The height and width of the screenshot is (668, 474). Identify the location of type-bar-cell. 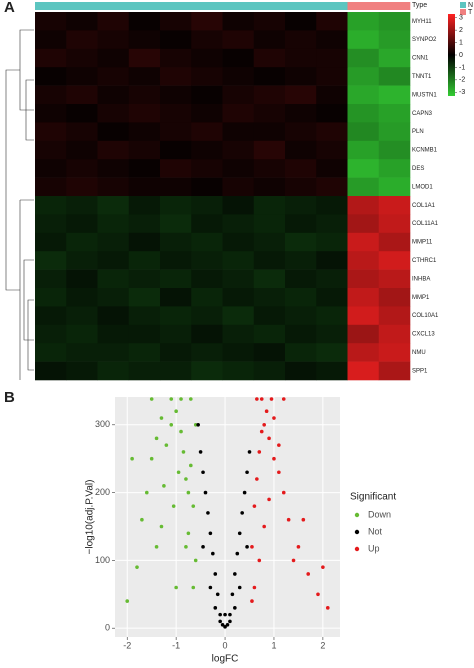
(301, 6).